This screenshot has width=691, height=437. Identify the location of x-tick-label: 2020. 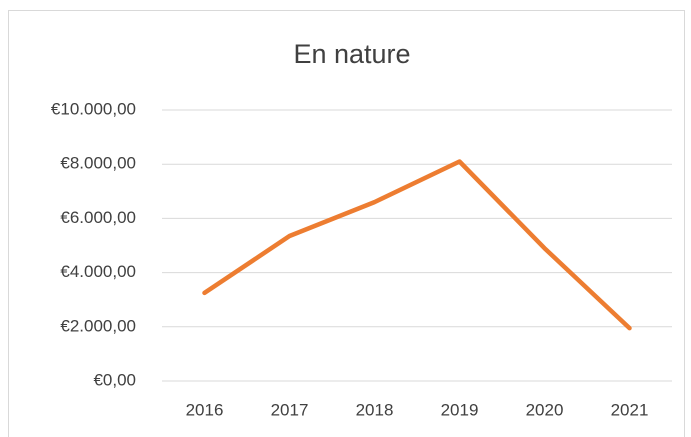
(545, 409).